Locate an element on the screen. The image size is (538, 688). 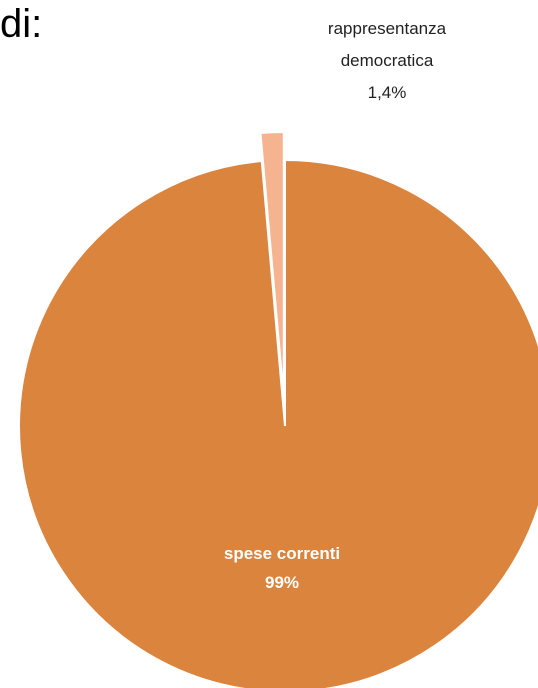
heading-fragment: di: is located at coordinates (21, 24).